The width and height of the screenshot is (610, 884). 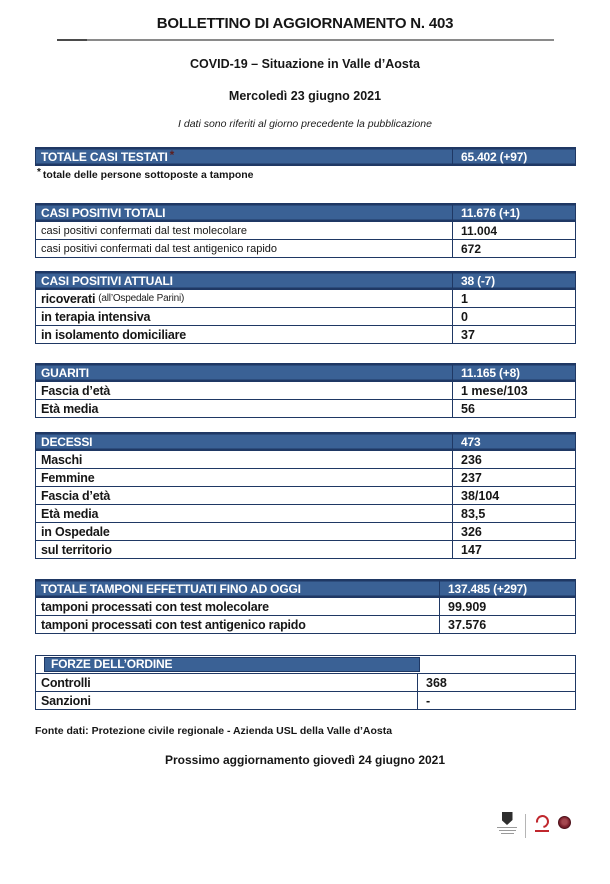 I want to click on row-value: 83,5, so click(x=513, y=513).